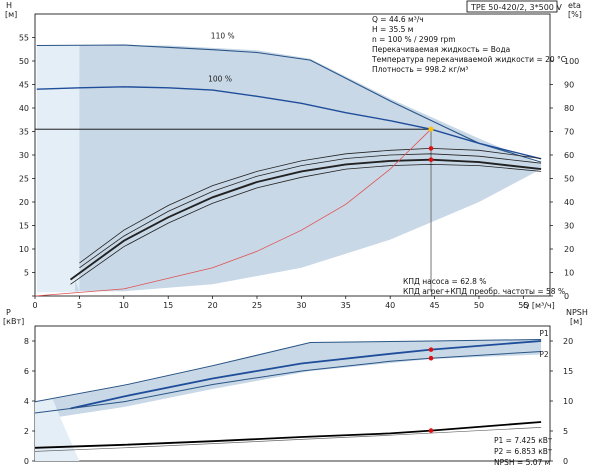  What do you see at coordinates (24, 249) in the screenshot?
I see `y-tick-label: 10` at bounding box center [24, 249].